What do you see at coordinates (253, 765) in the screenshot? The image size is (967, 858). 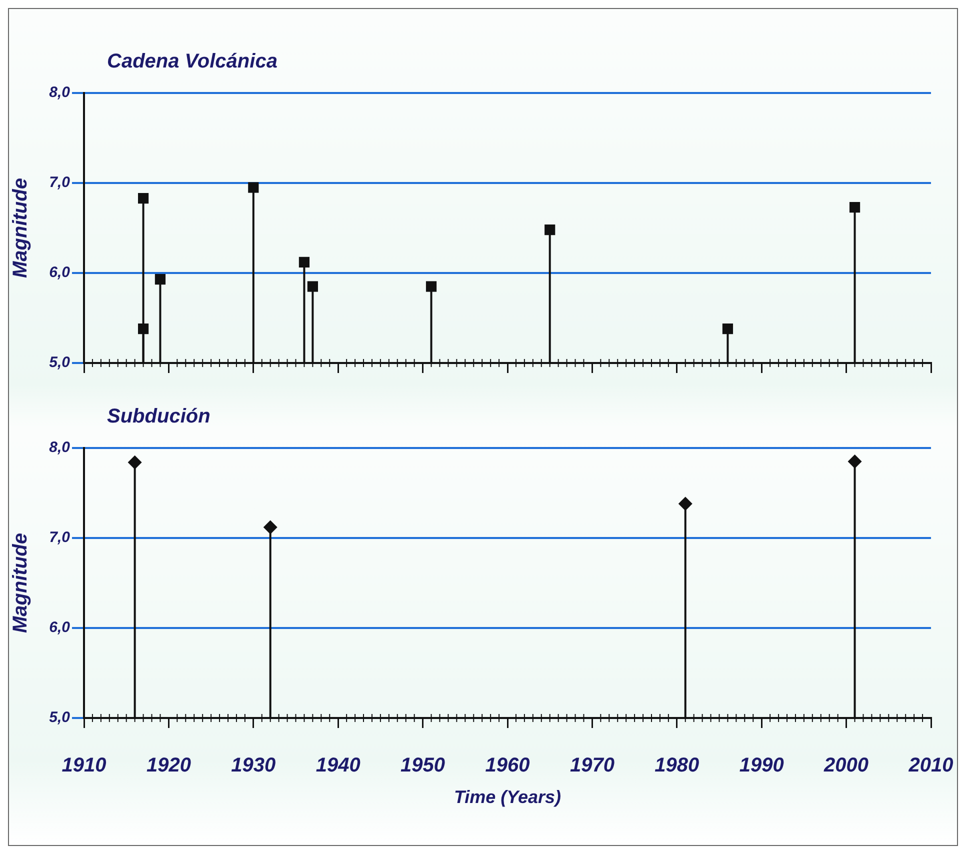 I see `x-tick-label: 1930` at bounding box center [253, 765].